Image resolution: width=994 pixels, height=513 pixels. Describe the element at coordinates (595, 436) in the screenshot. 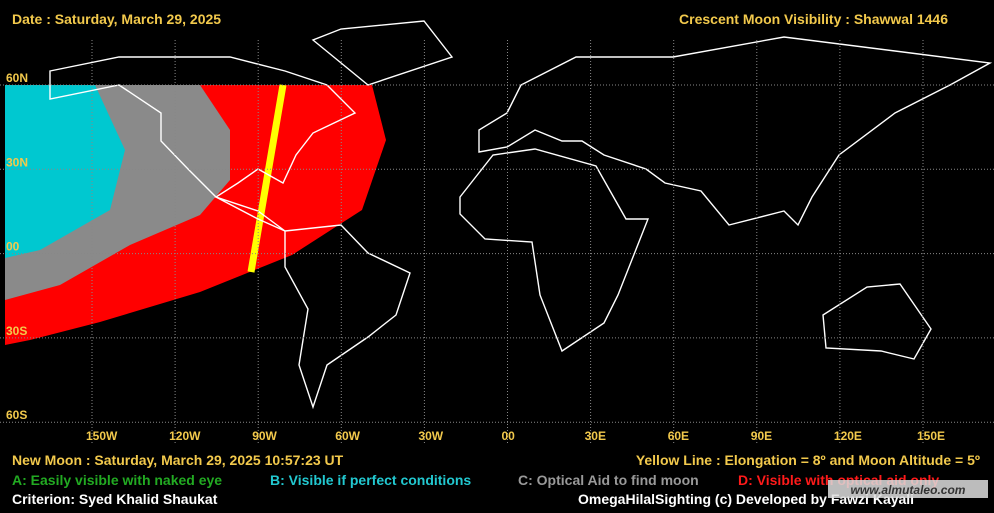

I see `lon-label: 30E` at that location.